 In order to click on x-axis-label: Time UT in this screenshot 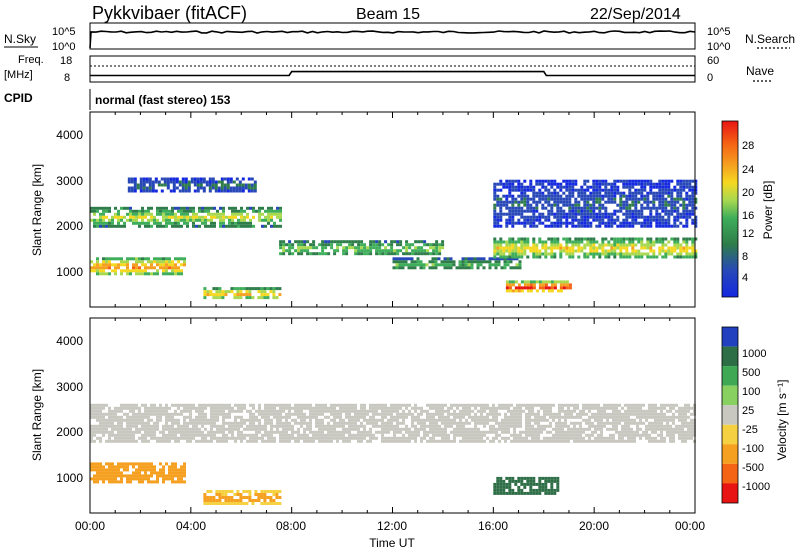, I will do `click(392, 543)`.